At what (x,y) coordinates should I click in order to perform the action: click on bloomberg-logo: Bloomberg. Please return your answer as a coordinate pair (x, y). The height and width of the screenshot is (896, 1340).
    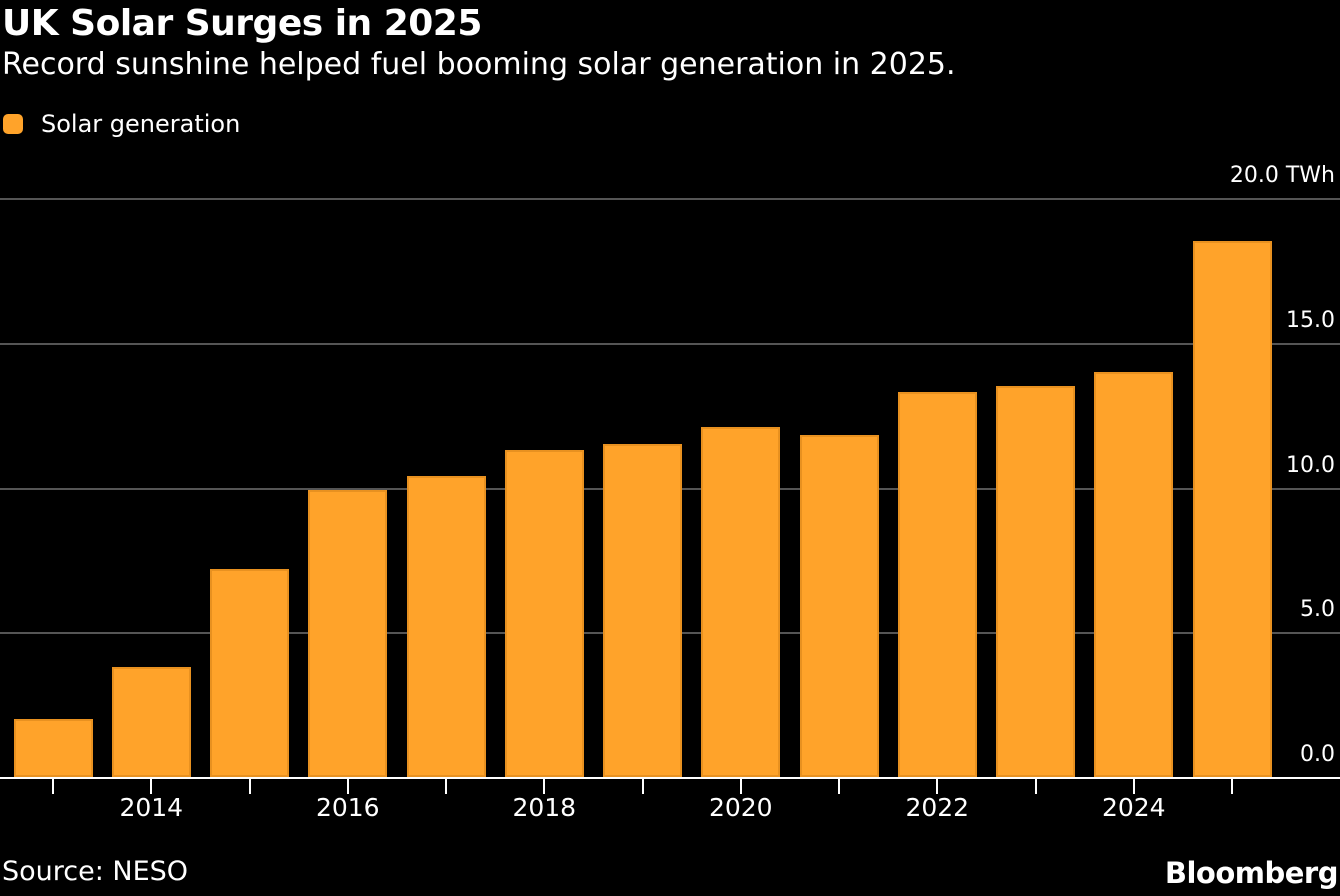
    Looking at the image, I should click on (1251, 873).